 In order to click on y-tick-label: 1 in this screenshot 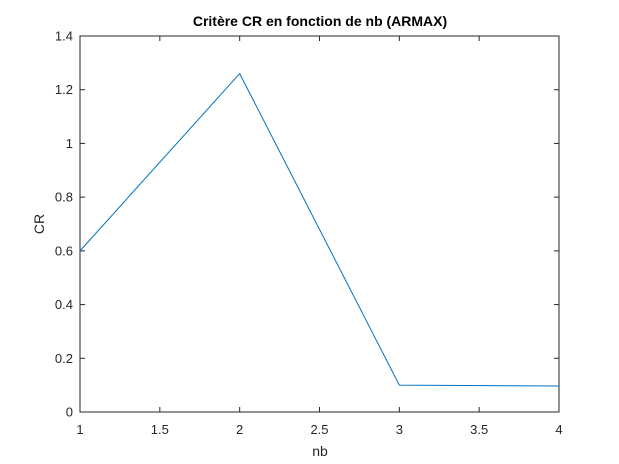, I will do `click(69, 143)`.